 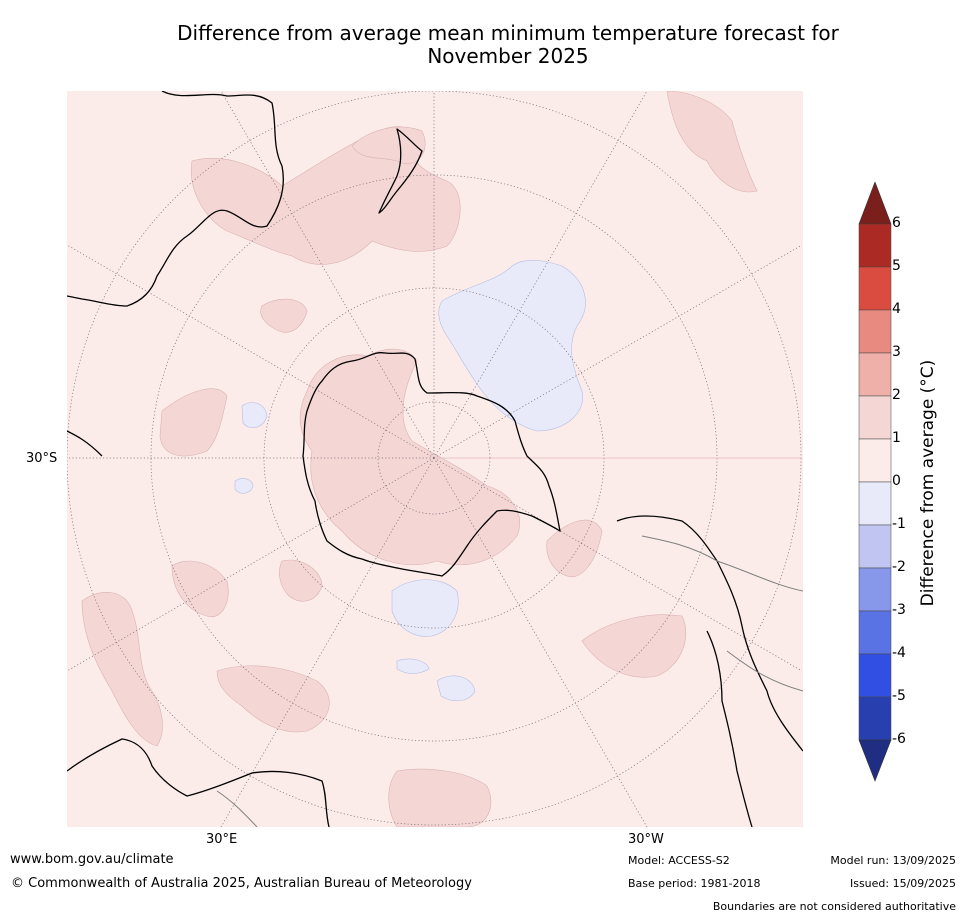 What do you see at coordinates (694, 883) in the screenshot?
I see `footer-base-period: Base period: 1981-2018` at bounding box center [694, 883].